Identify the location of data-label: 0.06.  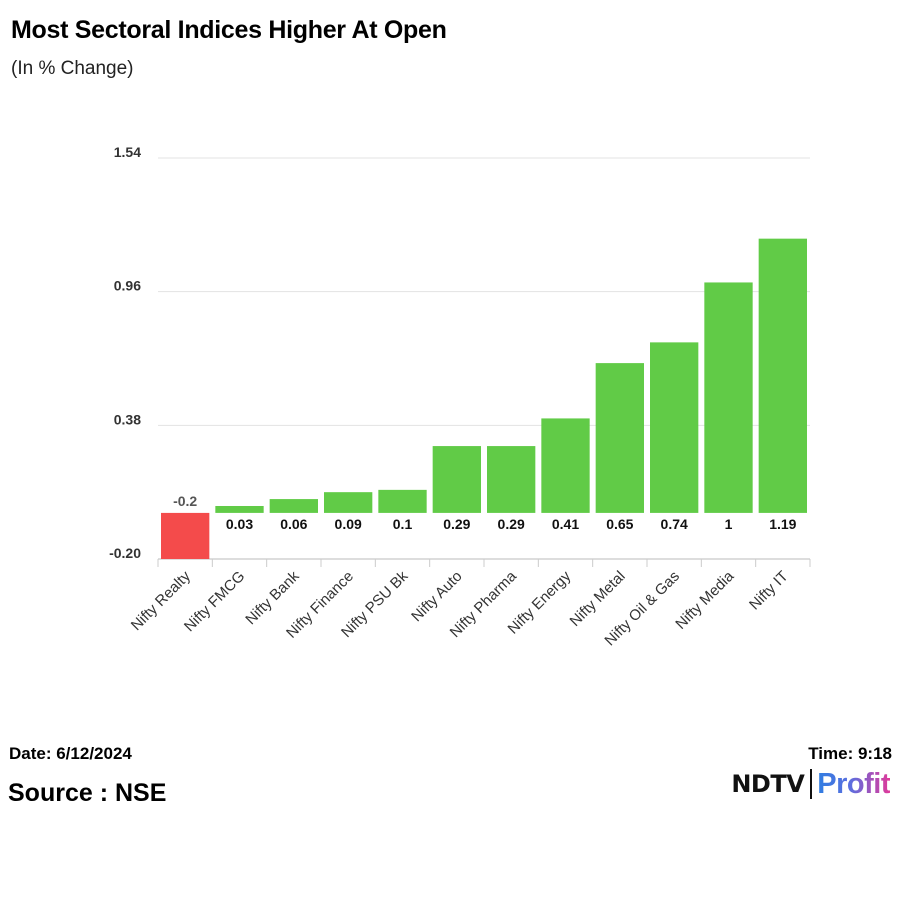
(293, 524).